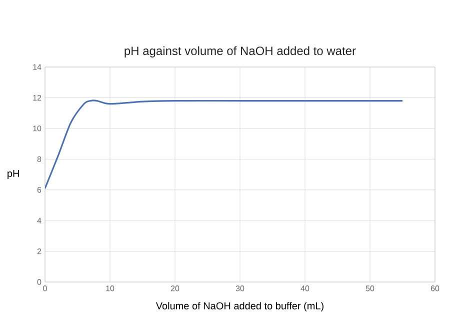 This screenshot has height=327, width=474. I want to click on y-tick-label: 10, so click(37, 129).